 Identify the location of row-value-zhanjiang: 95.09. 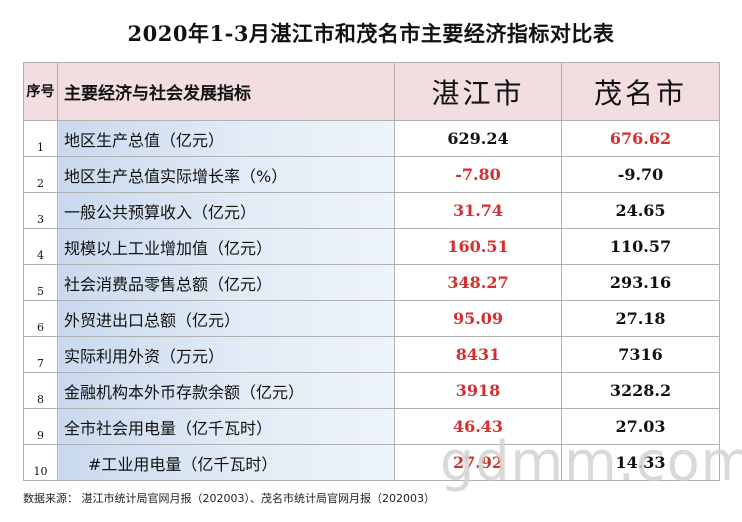
(478, 318).